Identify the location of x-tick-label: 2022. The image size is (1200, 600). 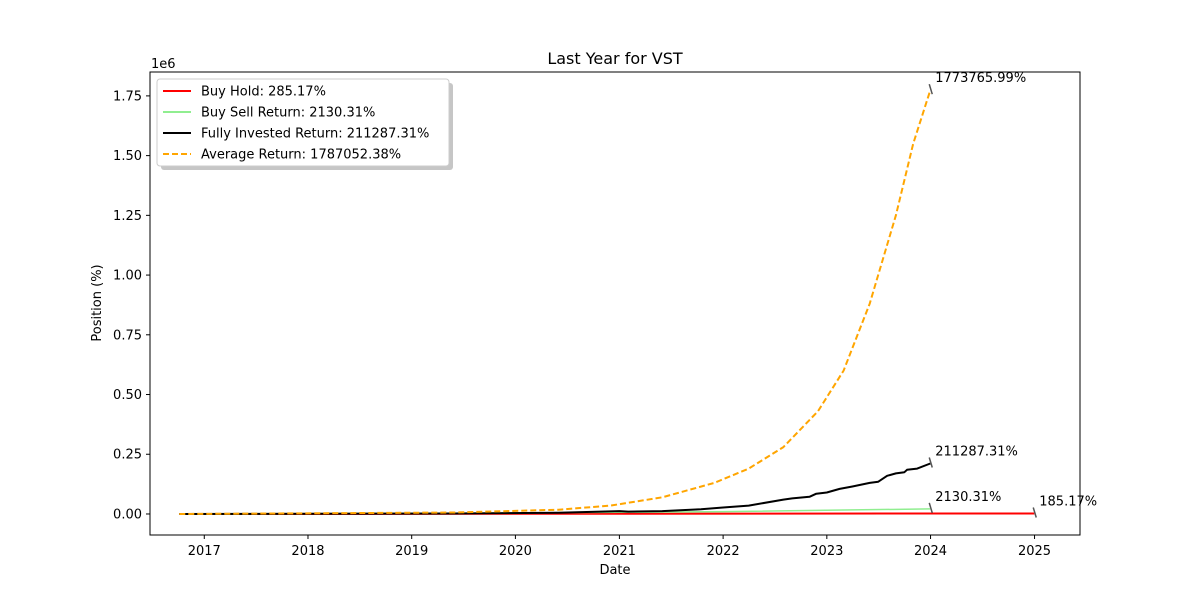
(723, 551).